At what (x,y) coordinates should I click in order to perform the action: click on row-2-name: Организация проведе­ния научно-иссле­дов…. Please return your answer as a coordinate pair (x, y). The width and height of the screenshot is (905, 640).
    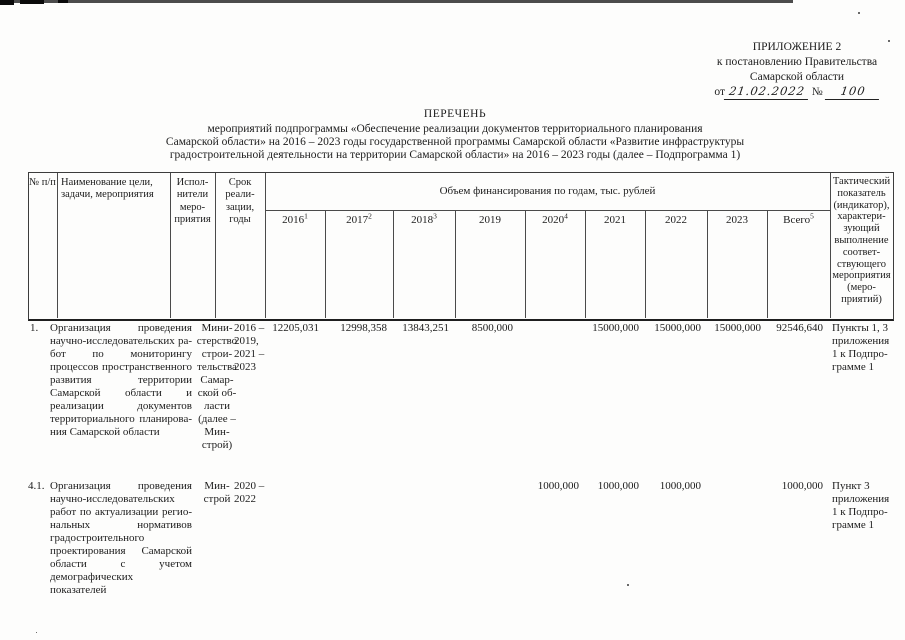
    Looking at the image, I should click on (121, 538).